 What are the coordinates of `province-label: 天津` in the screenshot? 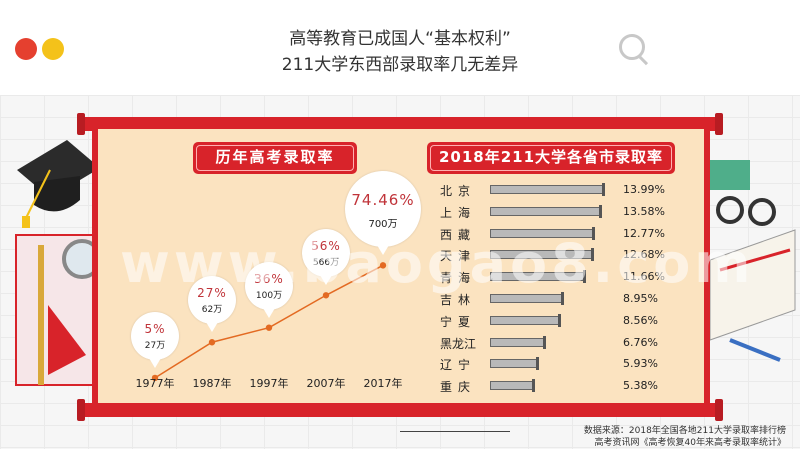 It's located at (458, 256).